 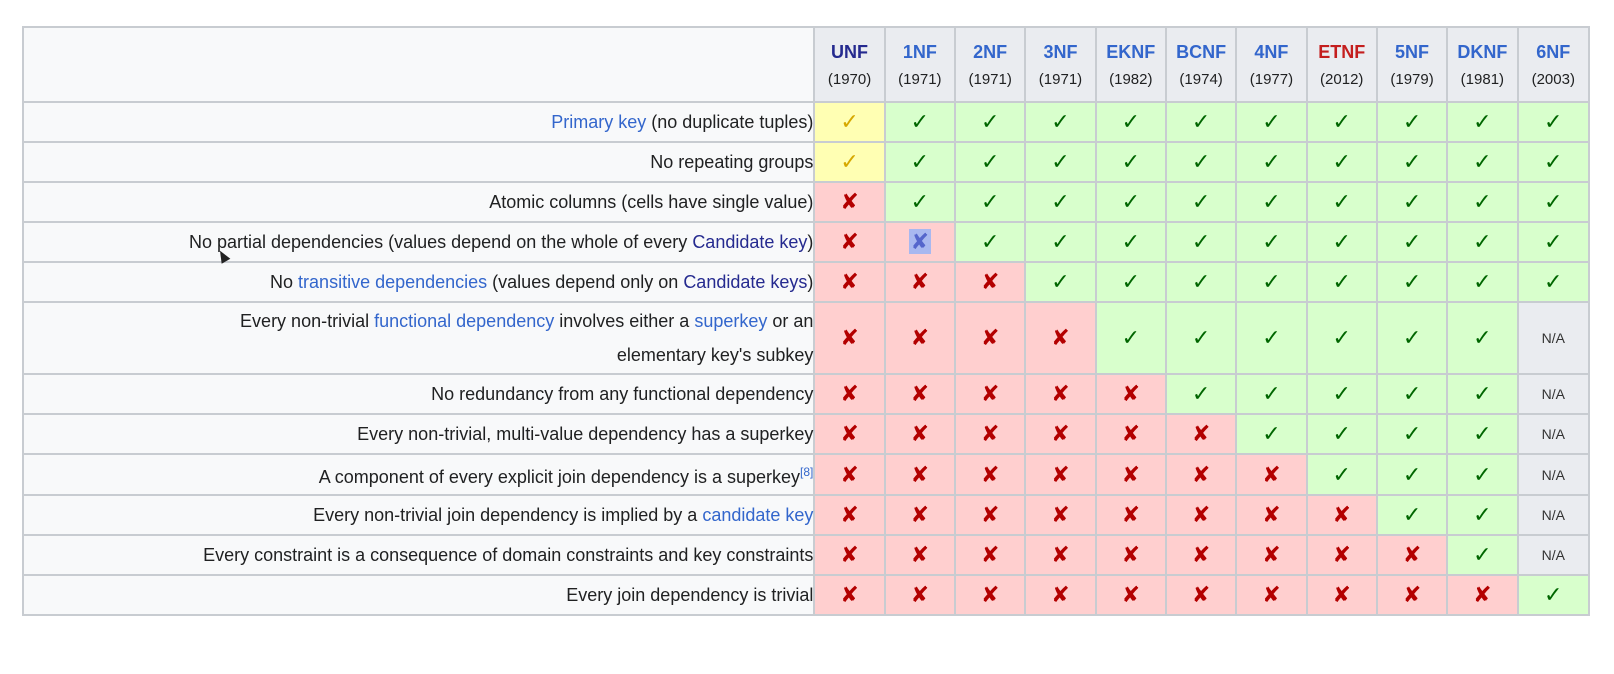 What do you see at coordinates (1341, 64) in the screenshot?
I see `column-header-etnf: ETNF (2012)` at bounding box center [1341, 64].